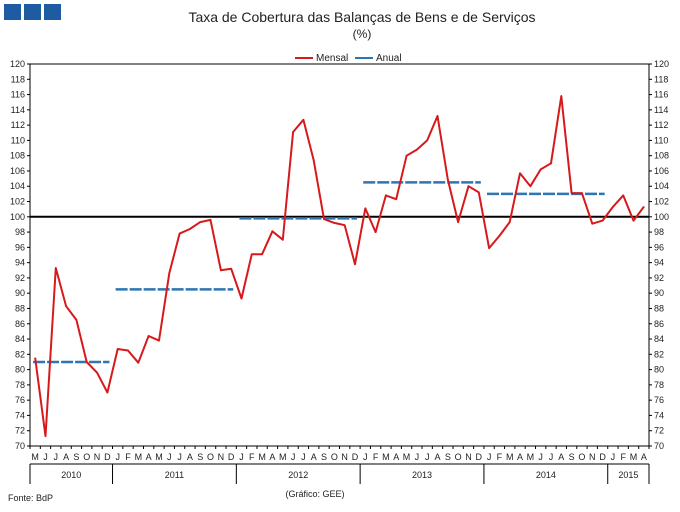 This screenshot has width=680, height=512. Describe the element at coordinates (17, 186) in the screenshot. I see `y-tick-label-left: 104` at that location.